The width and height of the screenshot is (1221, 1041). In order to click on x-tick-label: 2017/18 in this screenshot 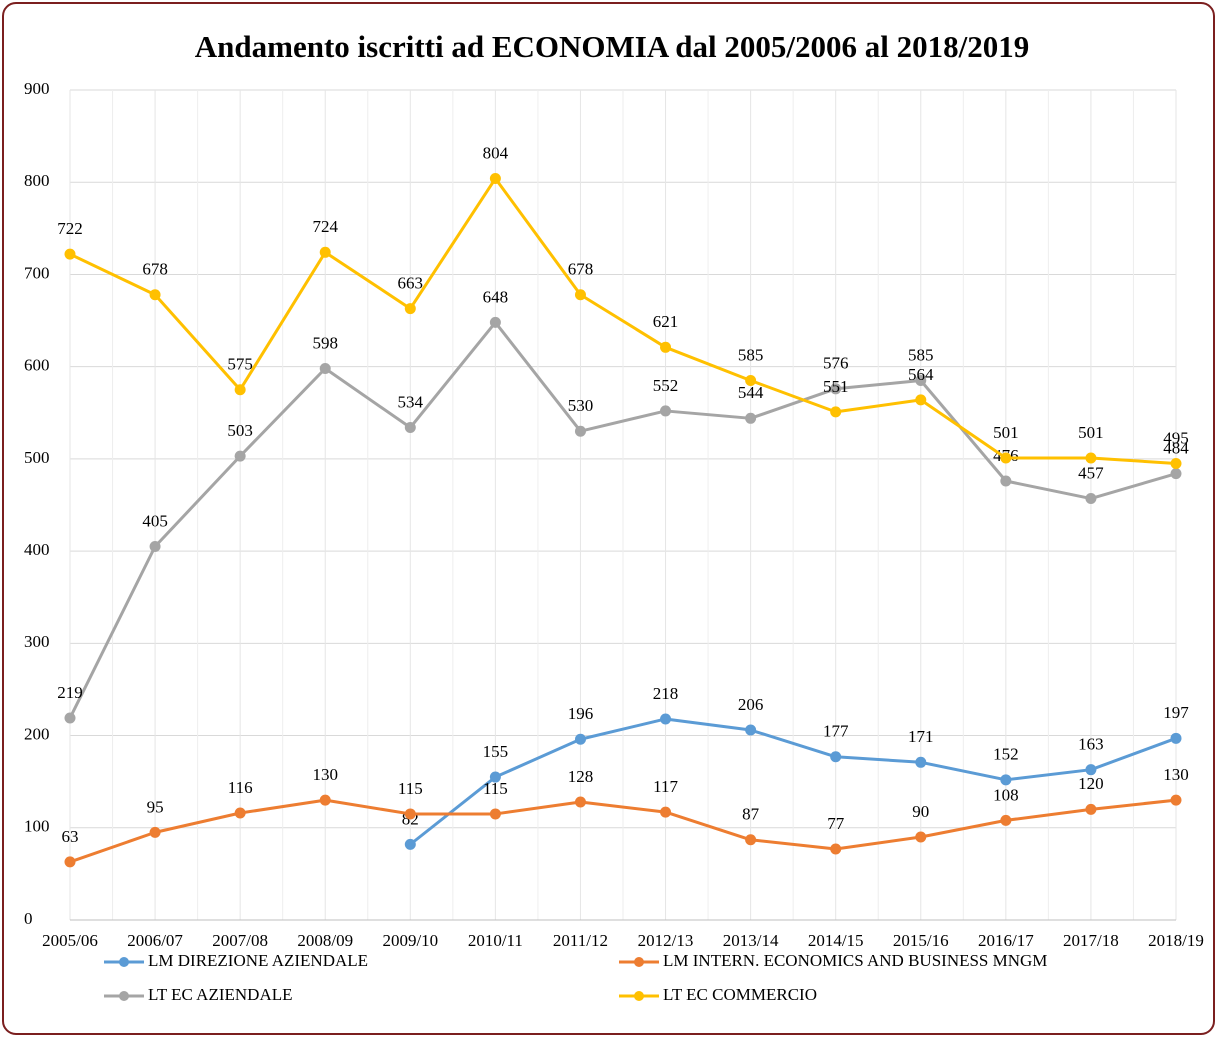, I will do `click(1091, 940)`.